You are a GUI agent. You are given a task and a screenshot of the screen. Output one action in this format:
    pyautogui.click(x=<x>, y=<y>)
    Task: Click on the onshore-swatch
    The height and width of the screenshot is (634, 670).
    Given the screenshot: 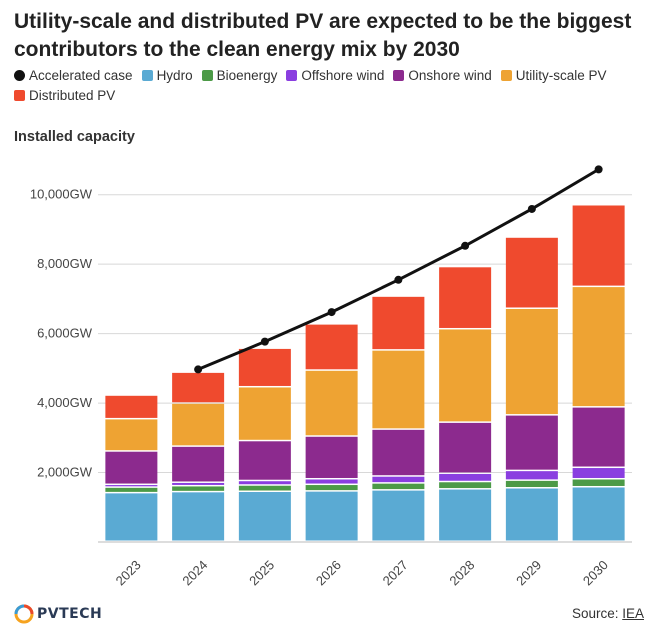 What is the action you would take?
    pyautogui.click(x=399, y=75)
    